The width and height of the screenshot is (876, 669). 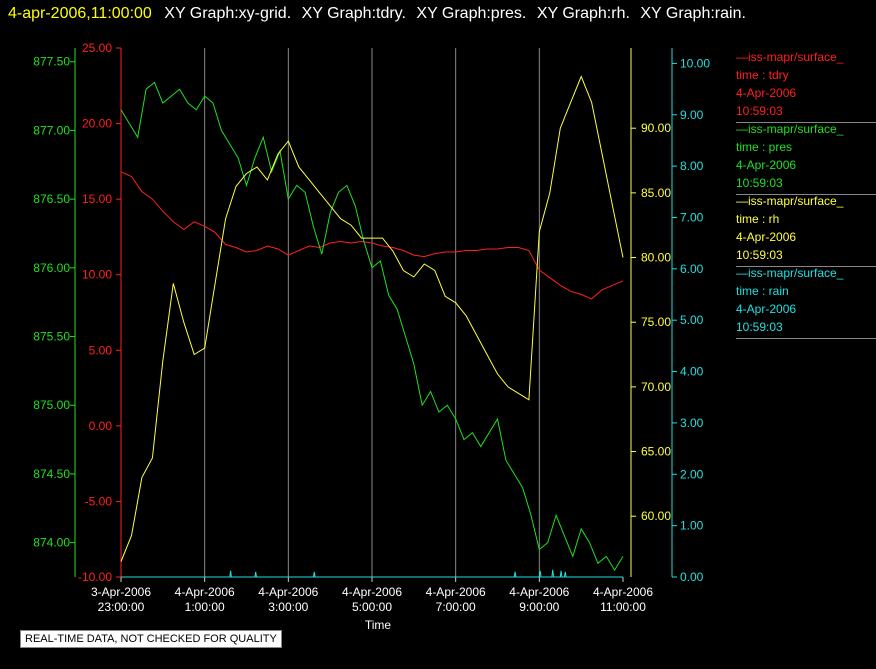 What do you see at coordinates (656, 193) in the screenshot?
I see `y-tick-label-rh: 85.00` at bounding box center [656, 193].